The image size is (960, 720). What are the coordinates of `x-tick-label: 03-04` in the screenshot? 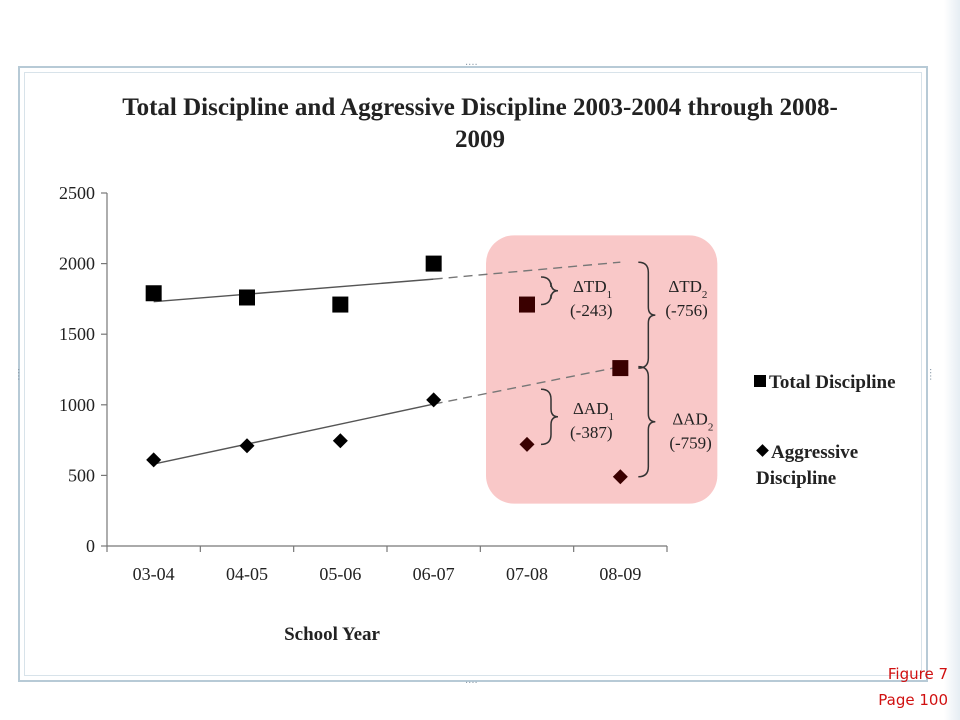 It's located at (154, 574).